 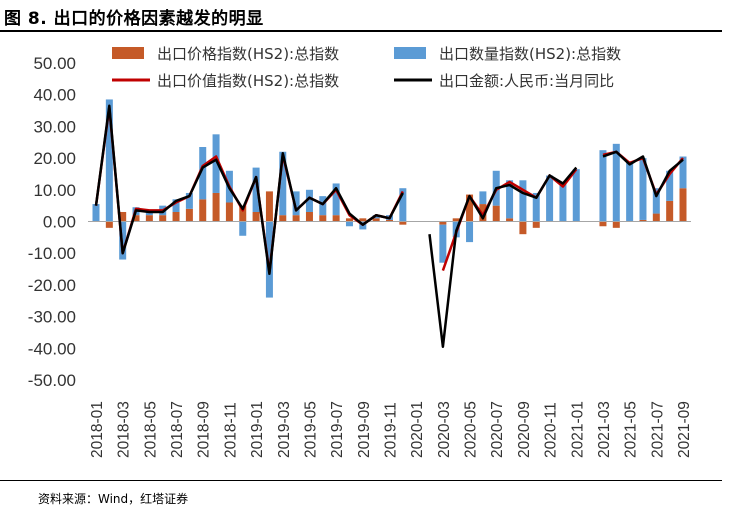 What do you see at coordinates (337, 429) in the screenshot?
I see `x-tick-label: 2019-07` at bounding box center [337, 429].